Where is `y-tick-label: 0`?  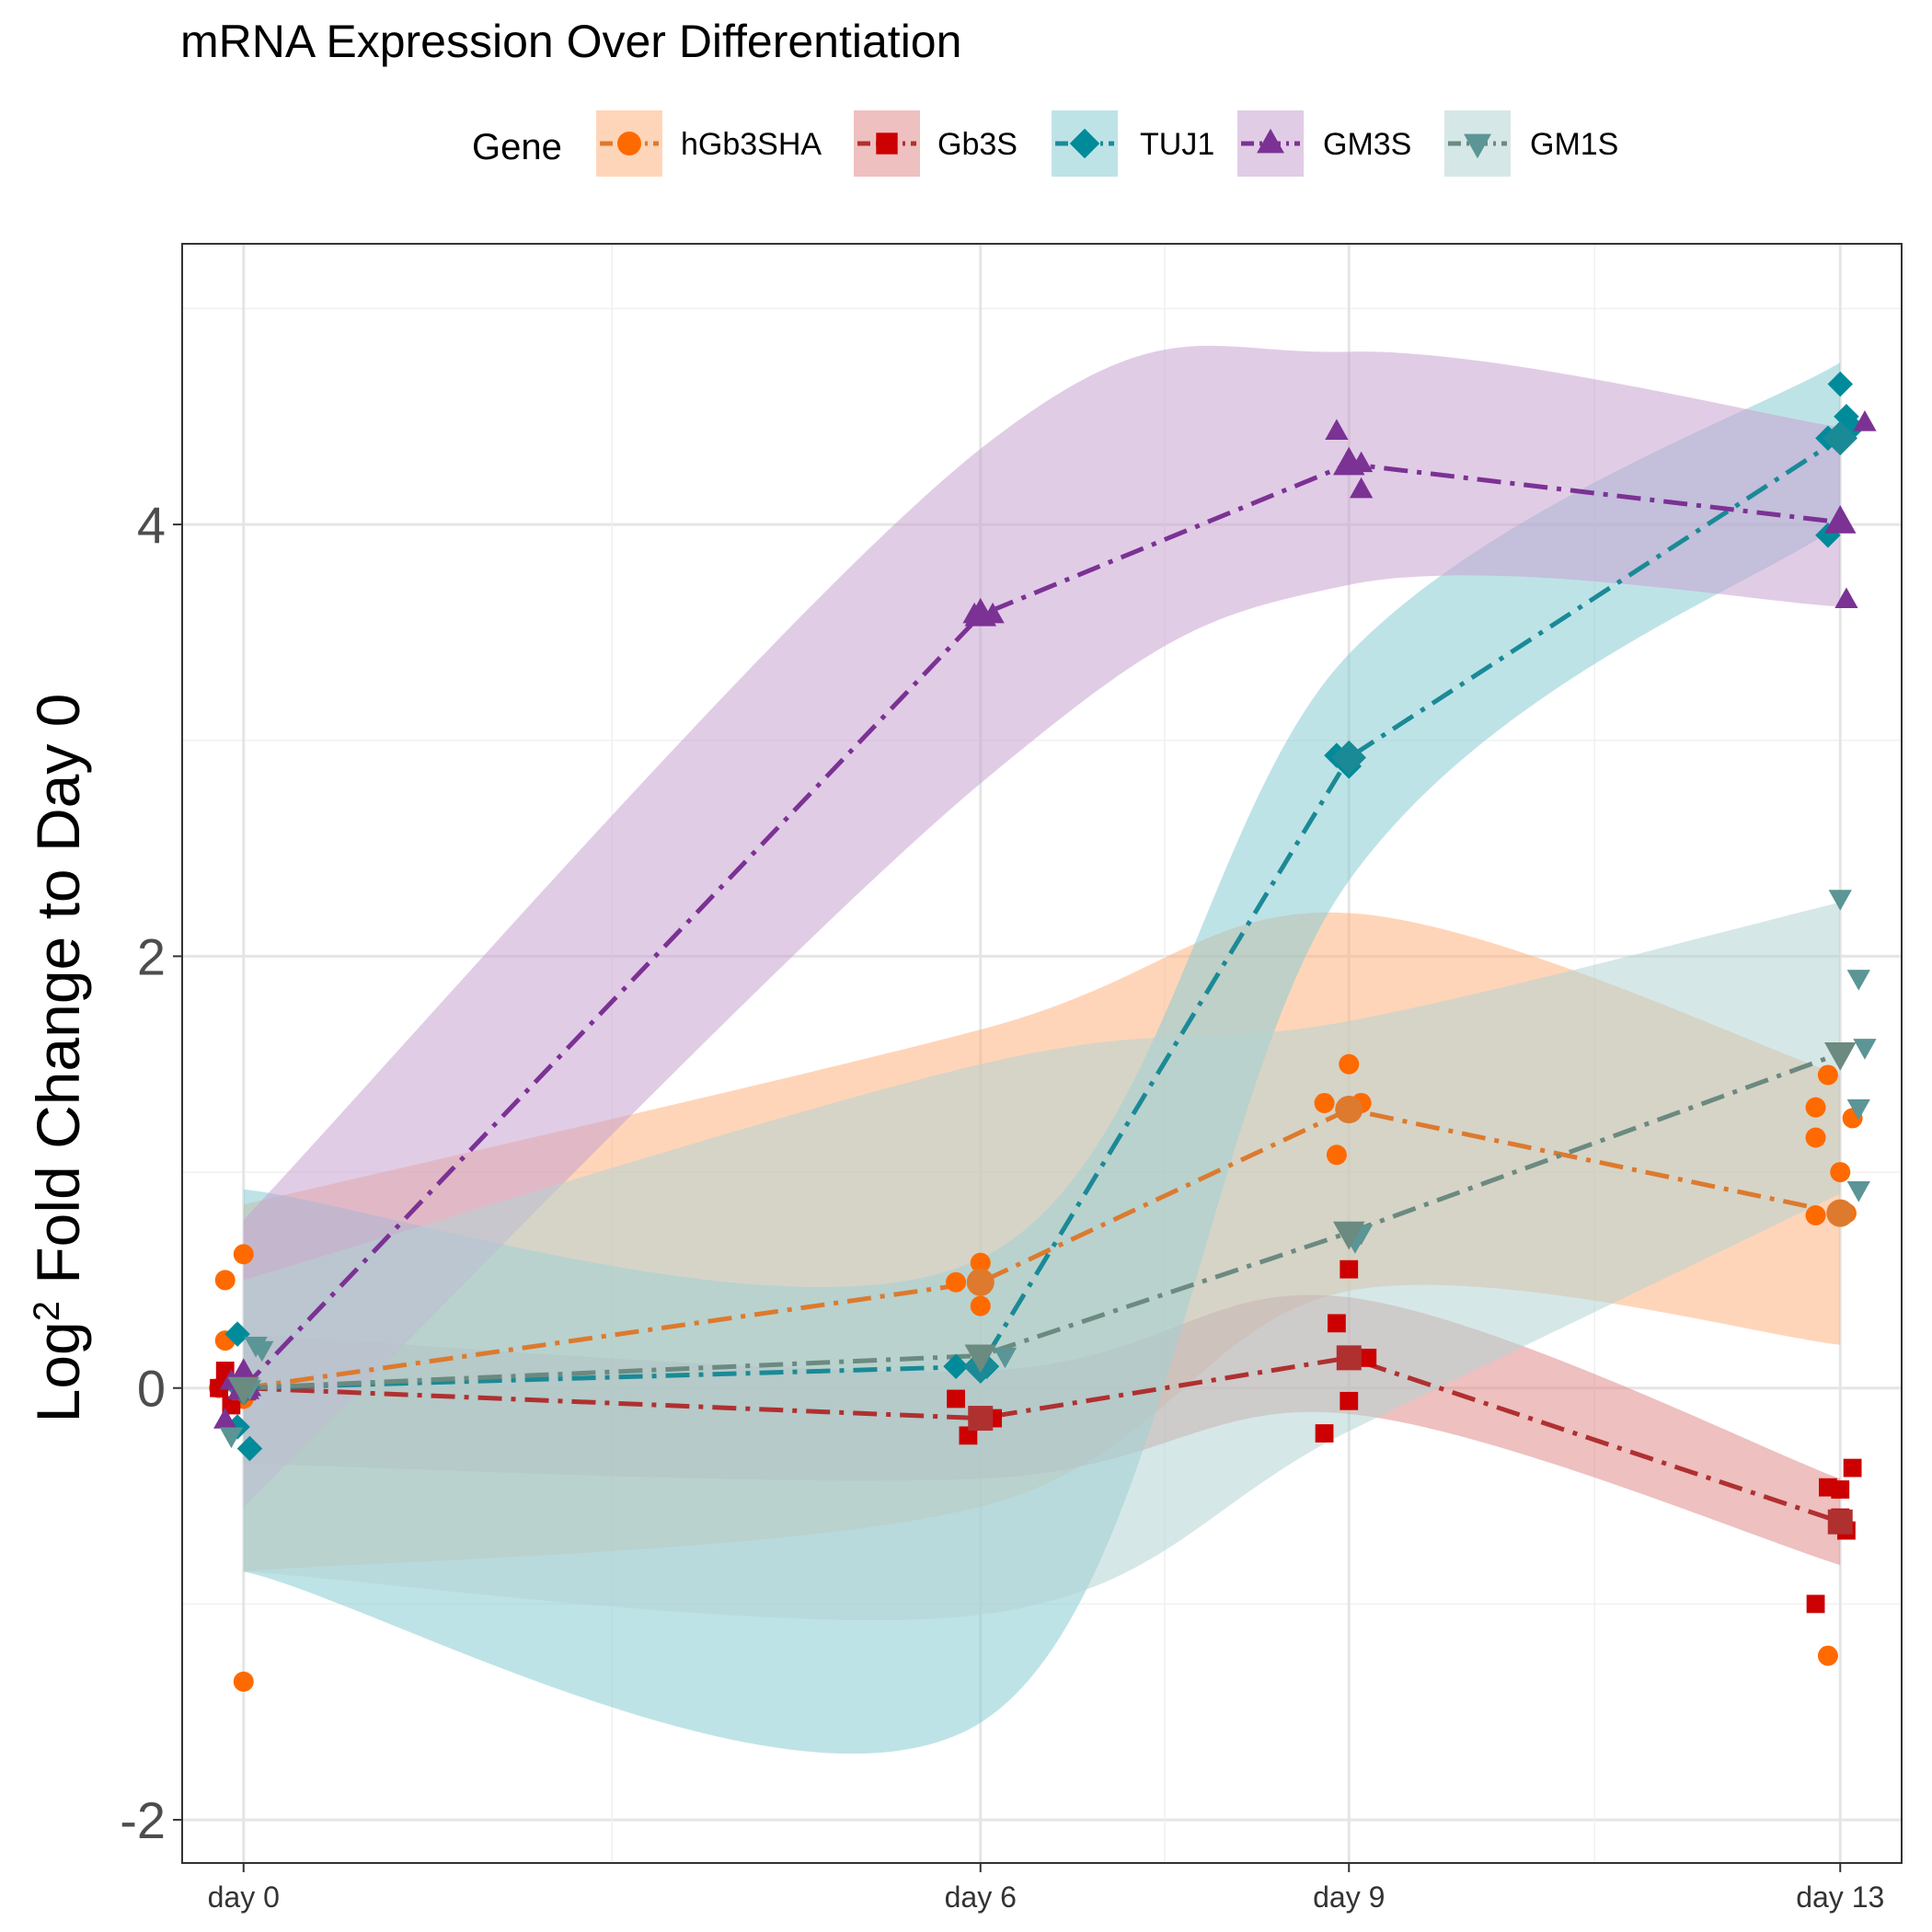
y-tick-label: 0 is located at coordinates (151, 1389).